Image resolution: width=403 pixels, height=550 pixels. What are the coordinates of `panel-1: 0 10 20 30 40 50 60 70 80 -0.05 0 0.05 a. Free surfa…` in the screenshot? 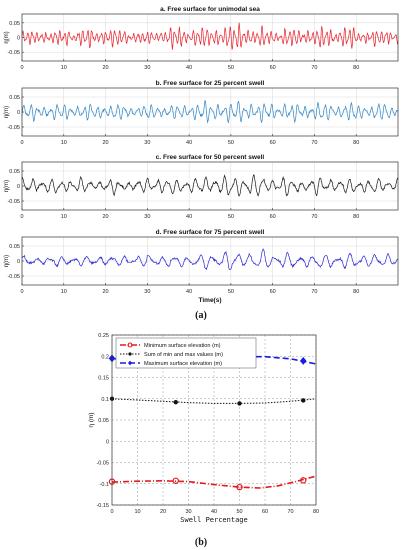 It's located at (201, 38).